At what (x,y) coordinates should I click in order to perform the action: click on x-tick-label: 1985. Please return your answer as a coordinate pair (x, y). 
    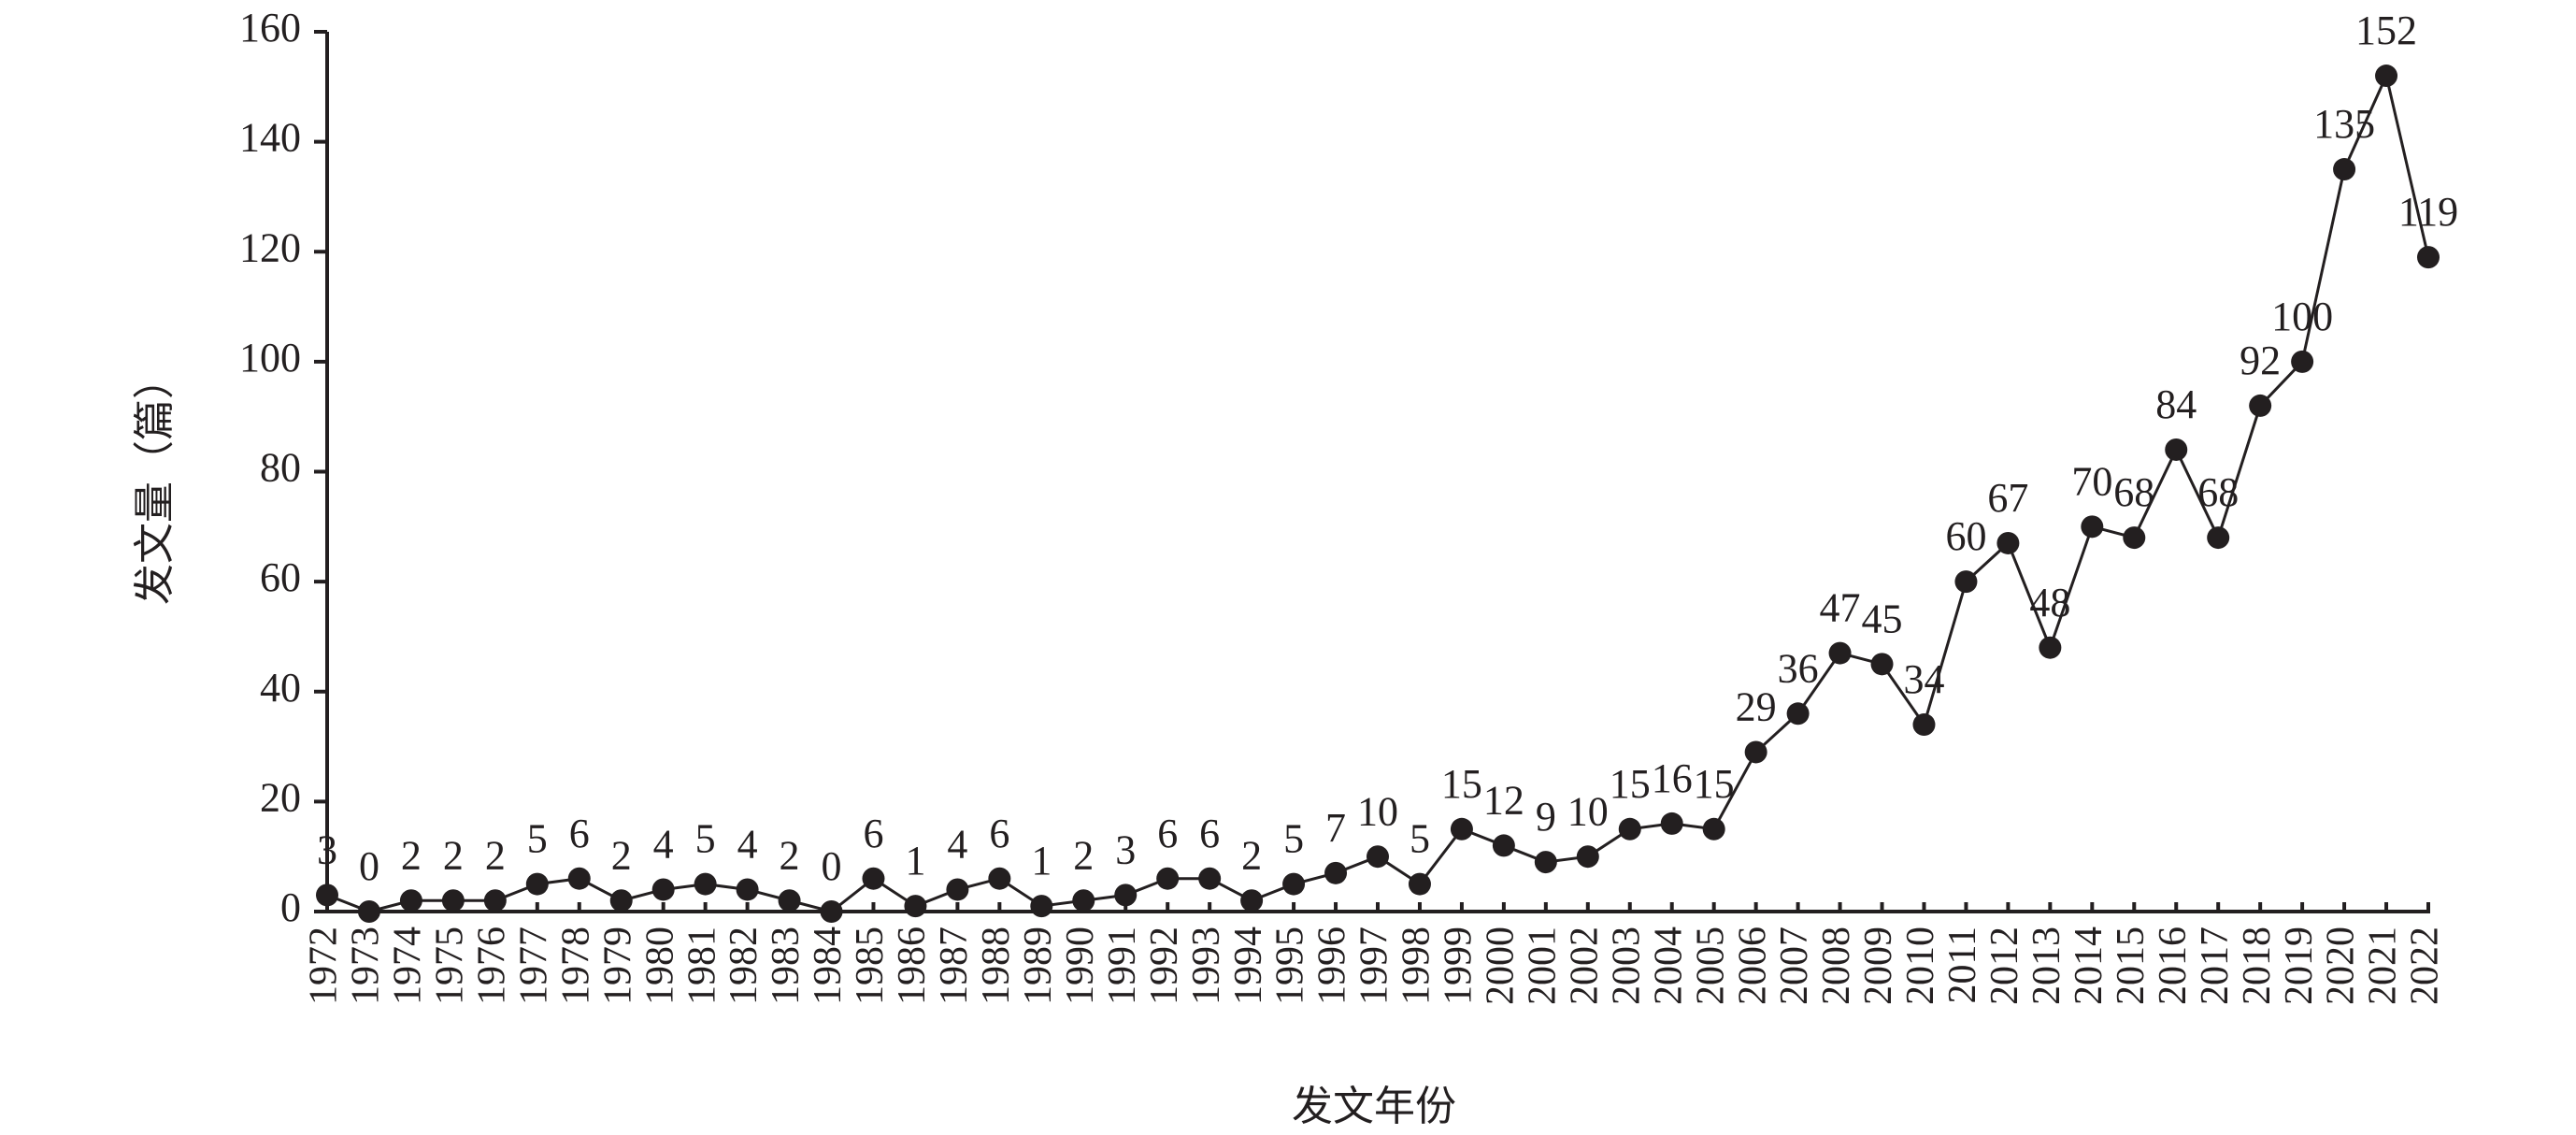
    Looking at the image, I should click on (870, 966).